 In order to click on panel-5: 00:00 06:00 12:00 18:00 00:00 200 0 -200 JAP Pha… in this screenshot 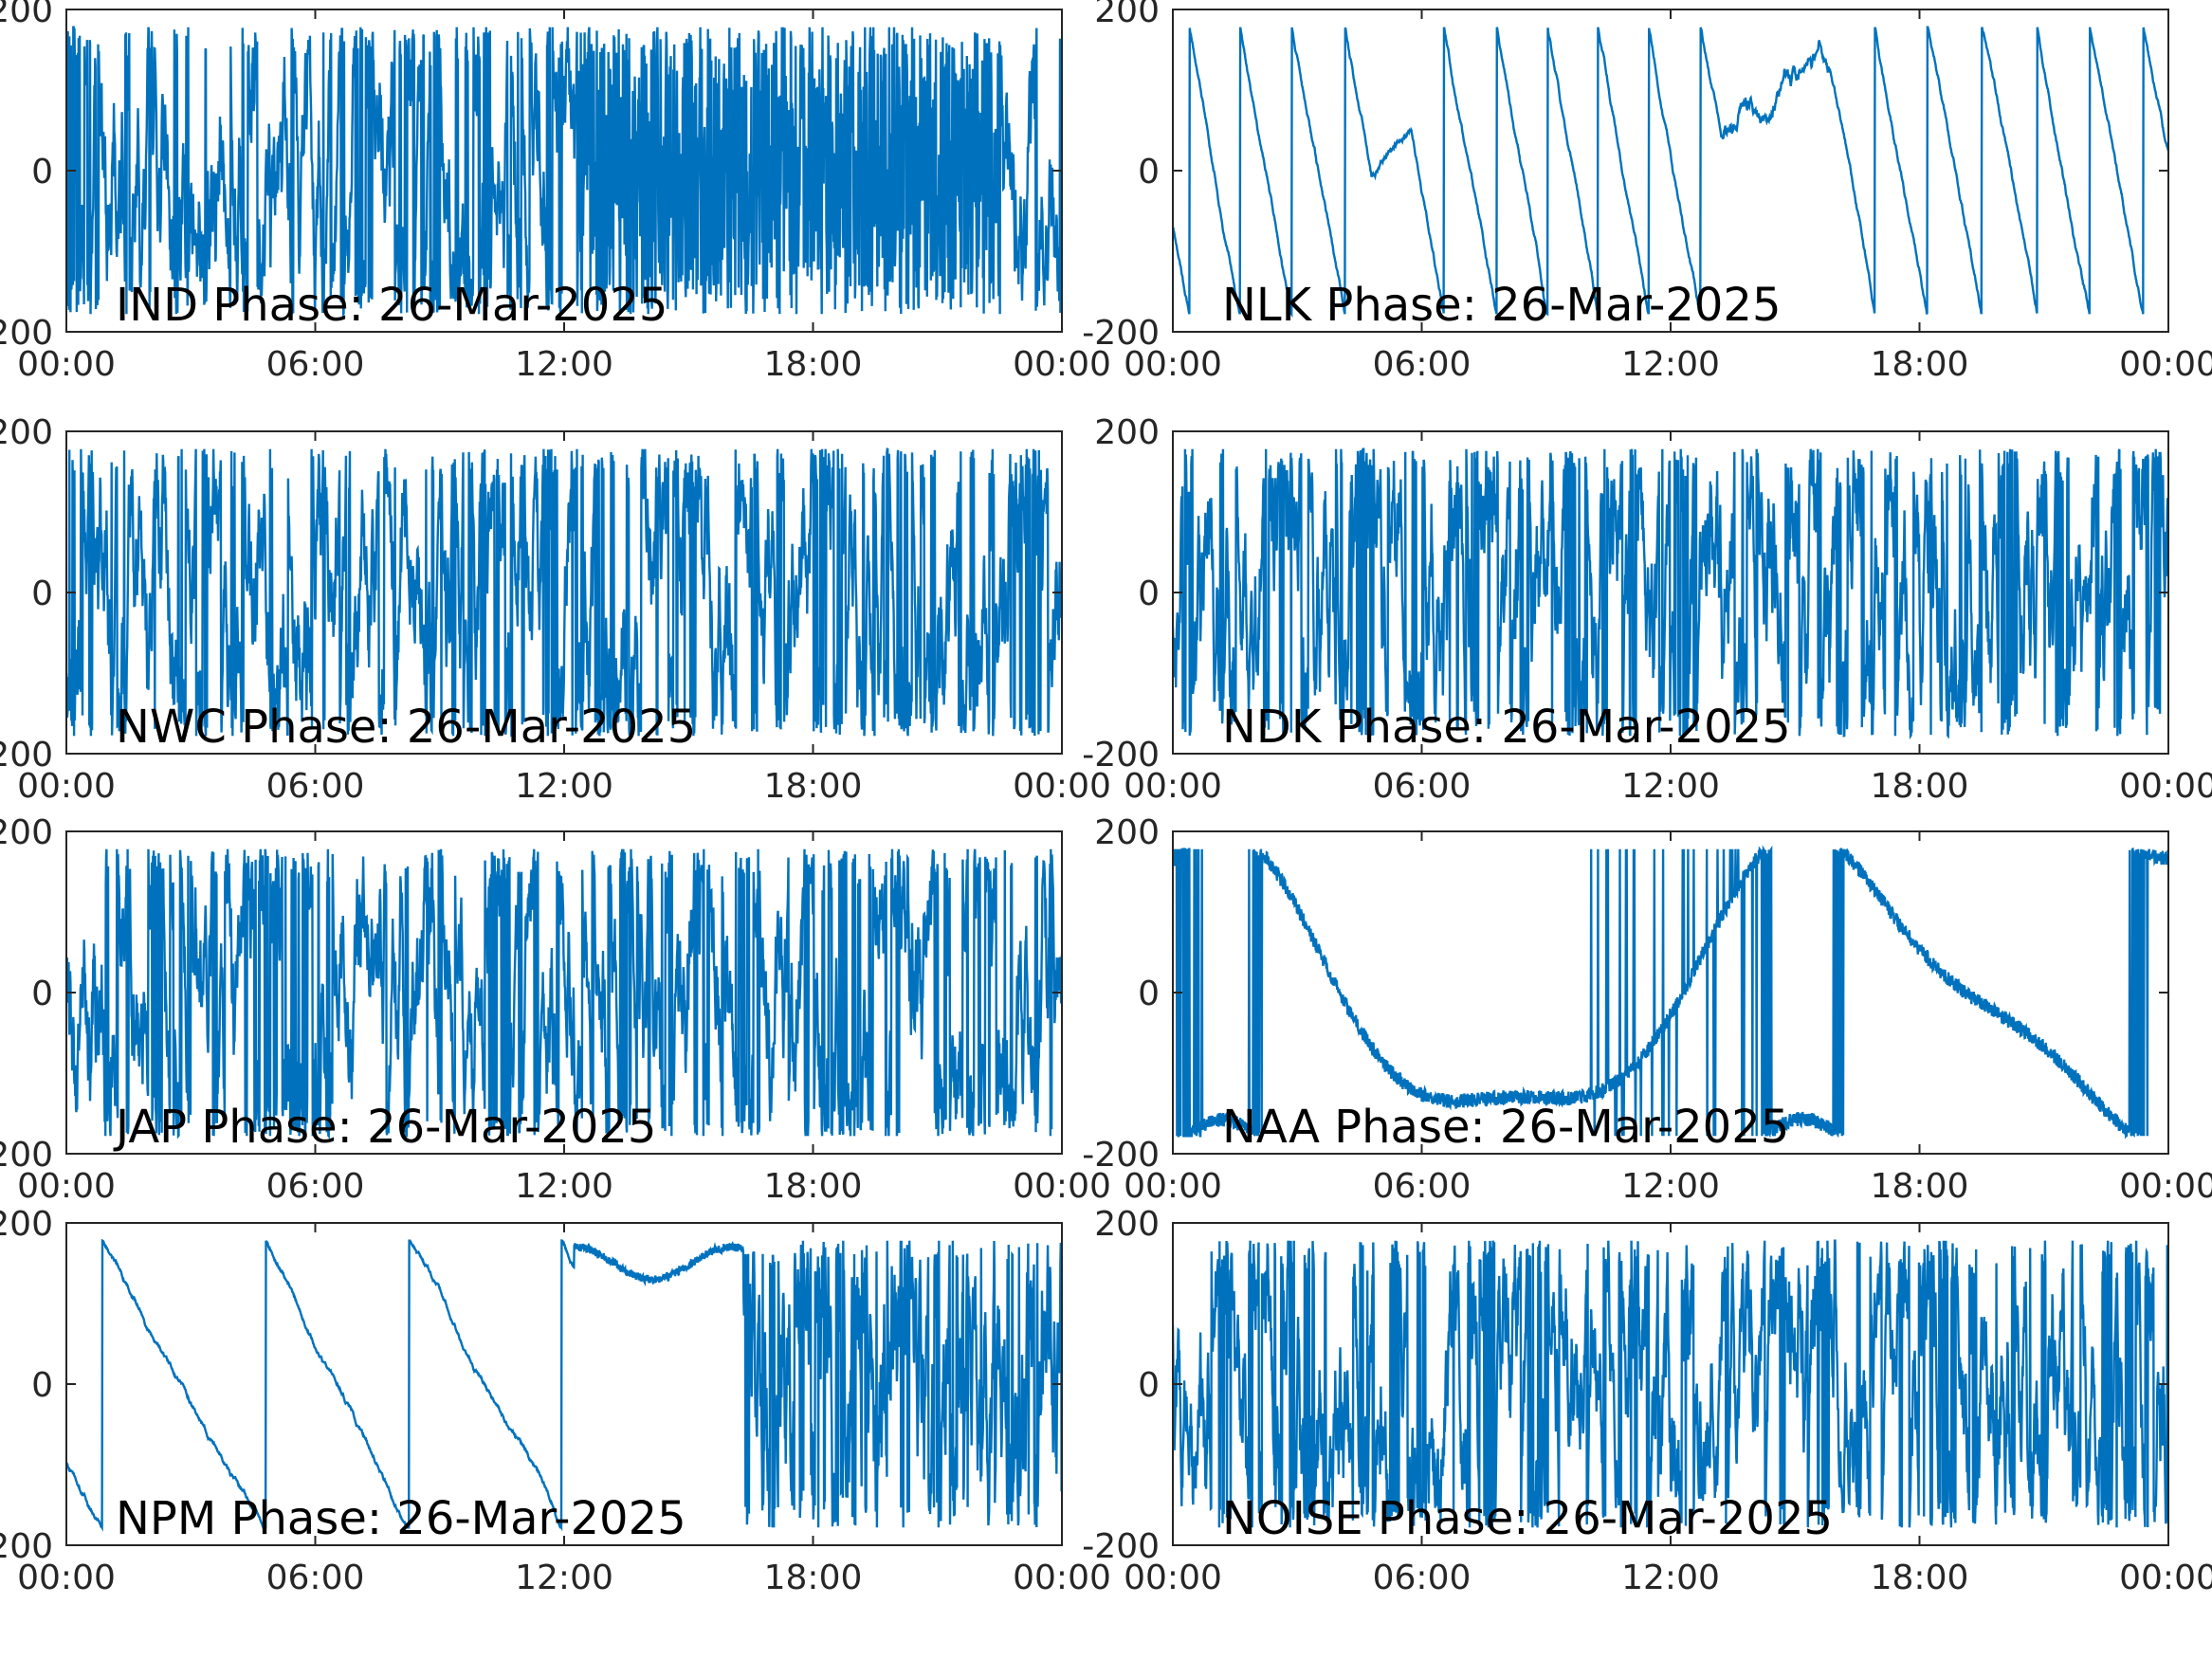, I will do `click(555, 1009)`.